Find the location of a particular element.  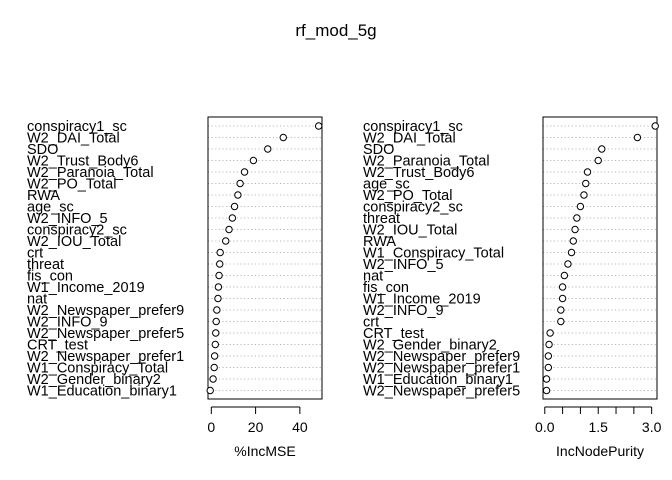

variable-label: W2_INFO_5 is located at coordinates (67, 219).